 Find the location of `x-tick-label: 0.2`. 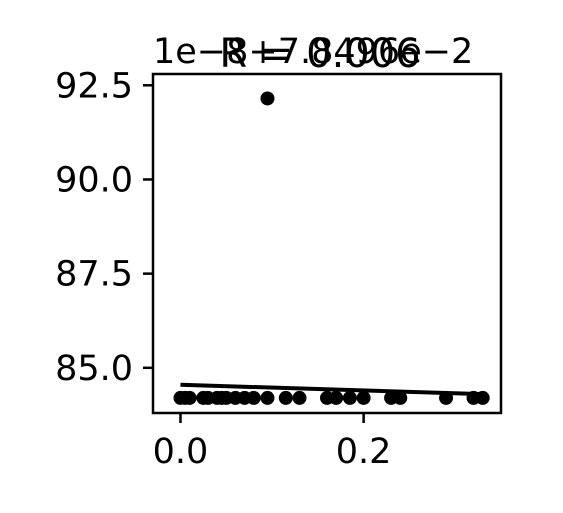

x-tick-label: 0.2 is located at coordinates (364, 452).